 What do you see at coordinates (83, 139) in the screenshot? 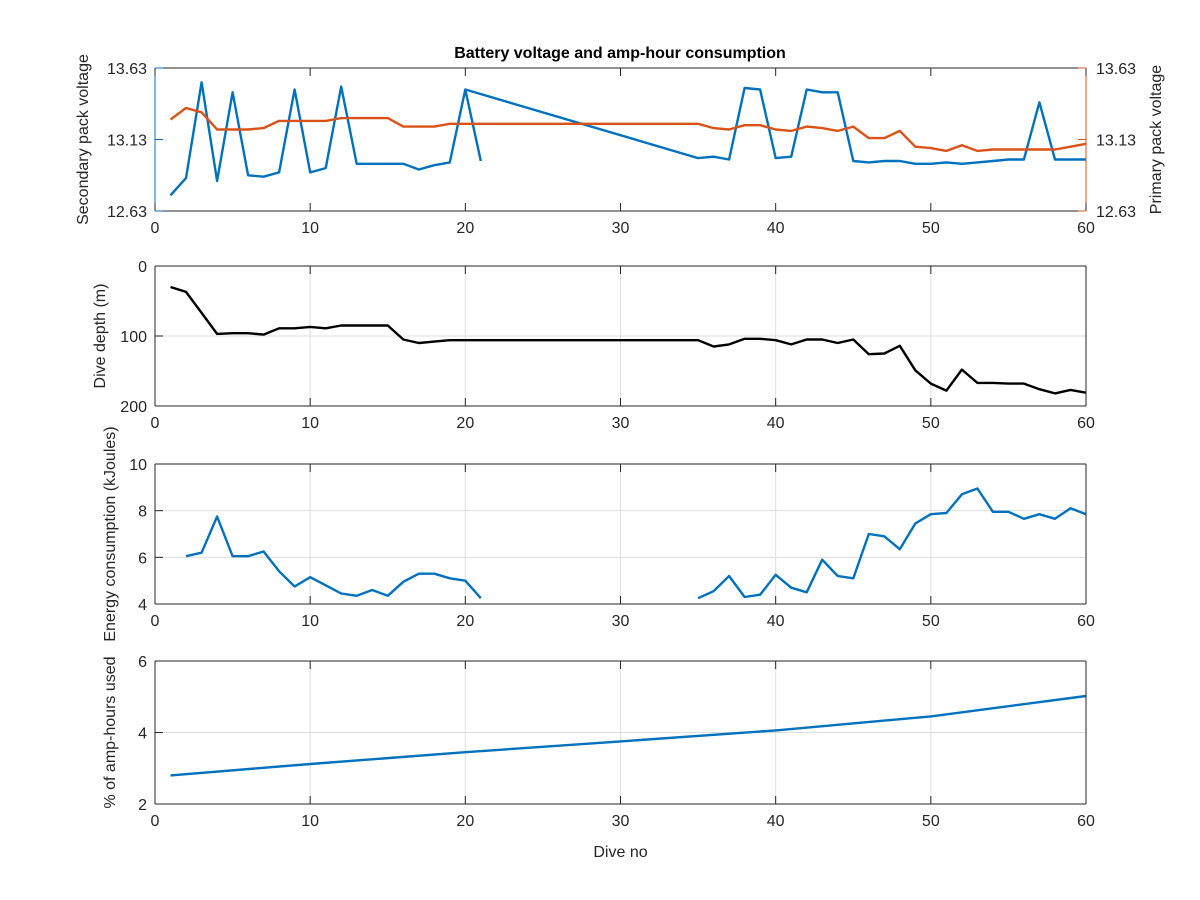
I see `y-axis-label: Secondary pack voltage` at bounding box center [83, 139].